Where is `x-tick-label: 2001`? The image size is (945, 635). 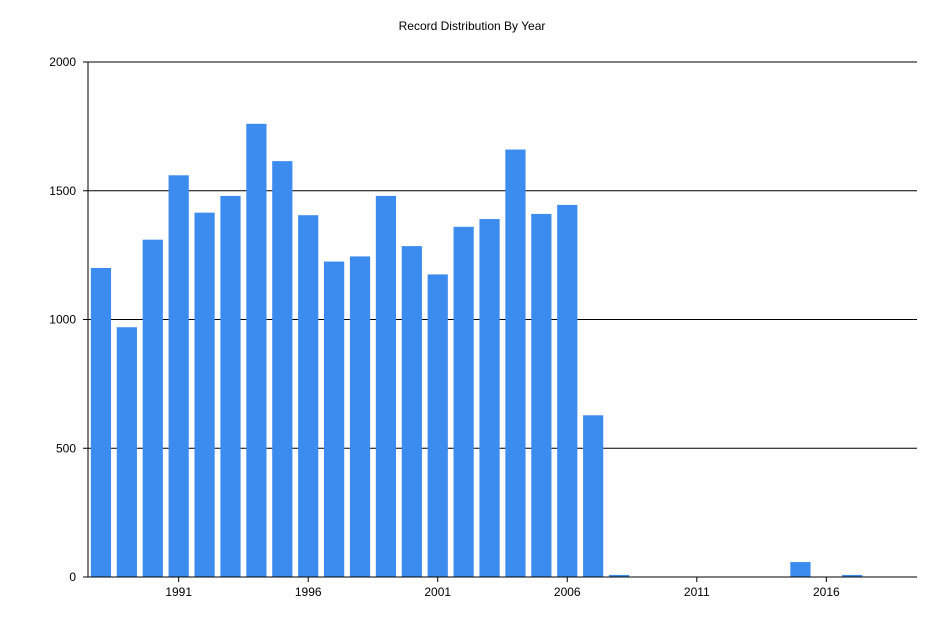
x-tick-label: 2001 is located at coordinates (437, 592).